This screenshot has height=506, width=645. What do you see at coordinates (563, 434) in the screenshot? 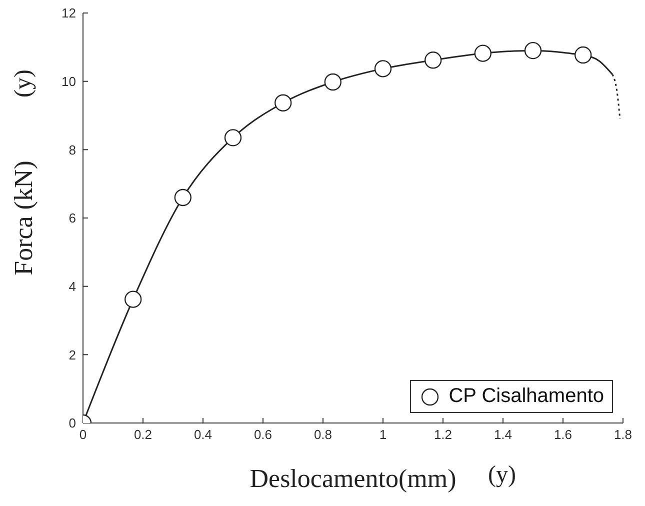
I see `x-tick-label: 1.6` at bounding box center [563, 434].